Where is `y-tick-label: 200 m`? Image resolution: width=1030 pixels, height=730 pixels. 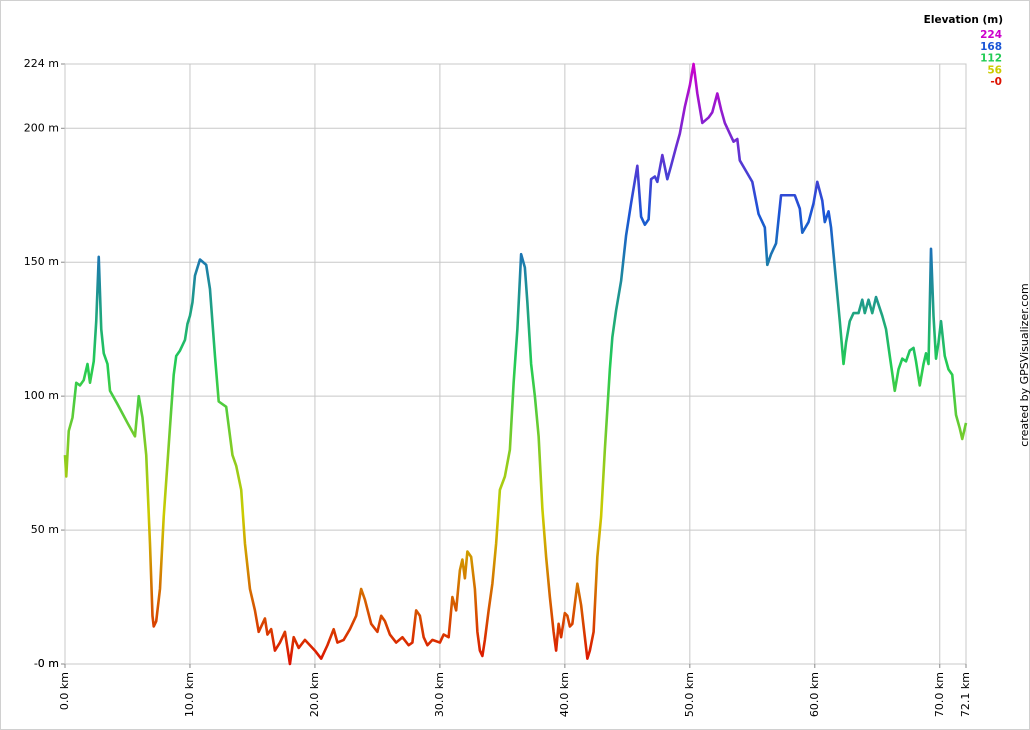 y-tick-label: 200 m is located at coordinates (41, 127).